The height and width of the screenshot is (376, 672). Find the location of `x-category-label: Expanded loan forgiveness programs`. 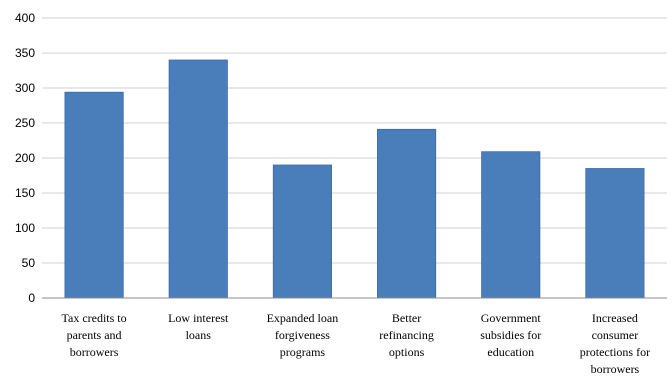

x-category-label: Expanded loan forgiveness programs is located at coordinates (303, 335).